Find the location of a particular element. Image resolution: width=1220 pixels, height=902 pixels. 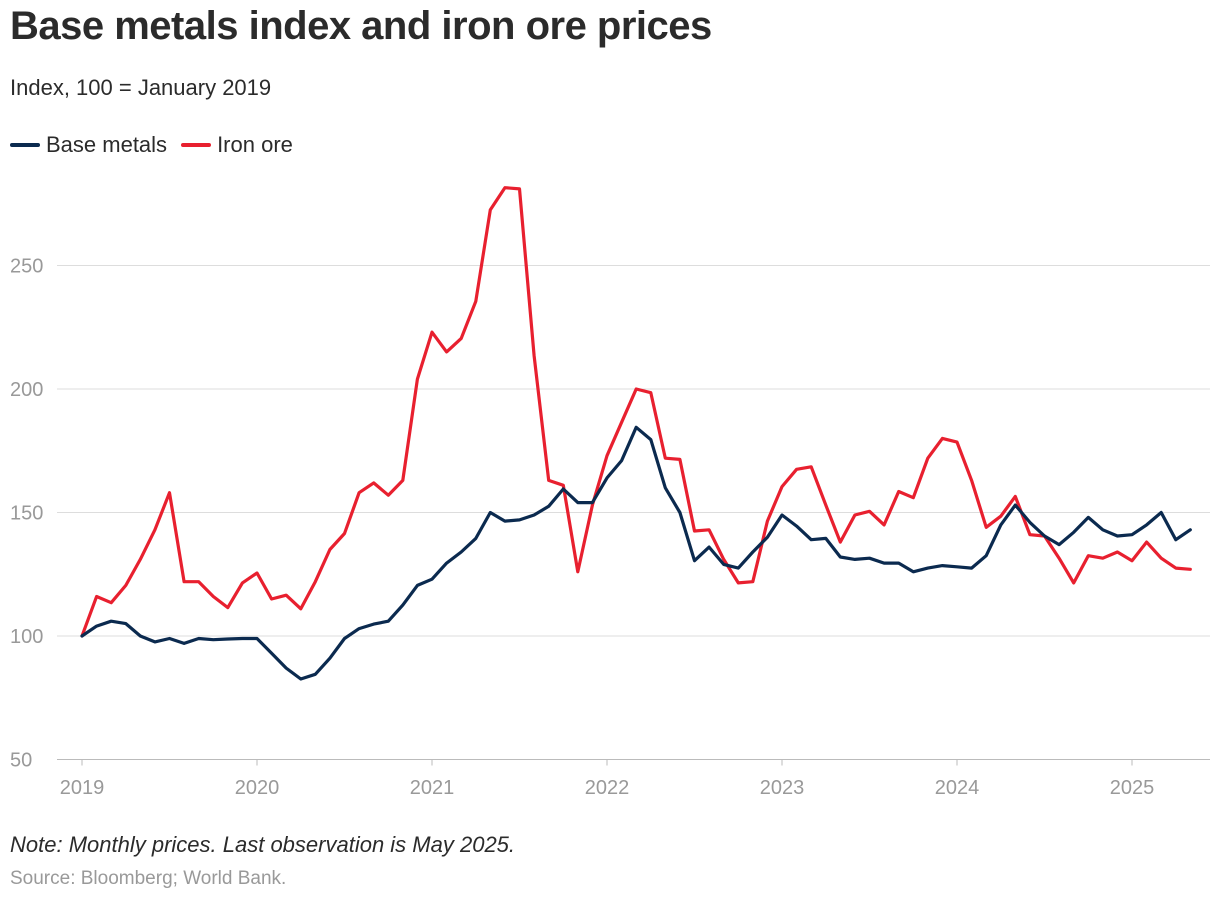

y-tick-label: 100 is located at coordinates (26, 637).